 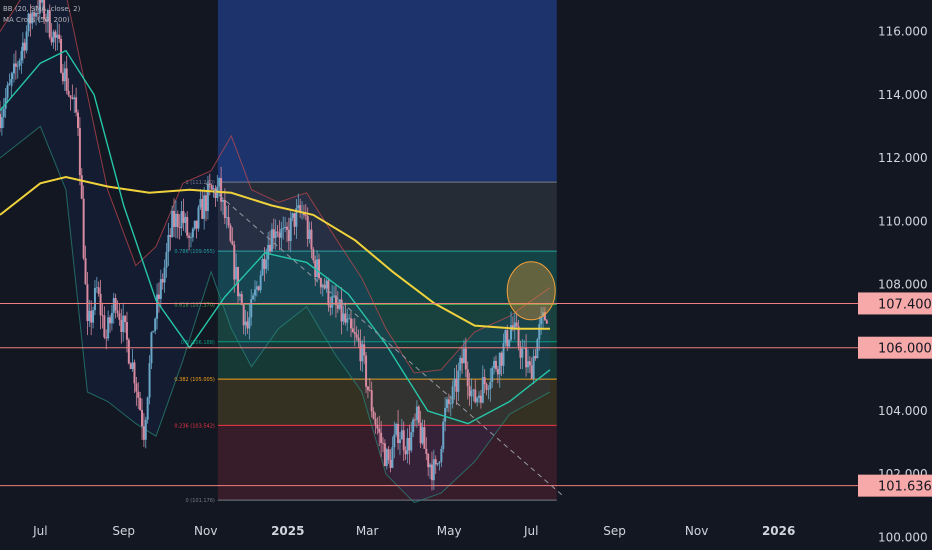 I want to click on bb-legend: BB (20, SMA, close, 2), so click(x=42, y=9).